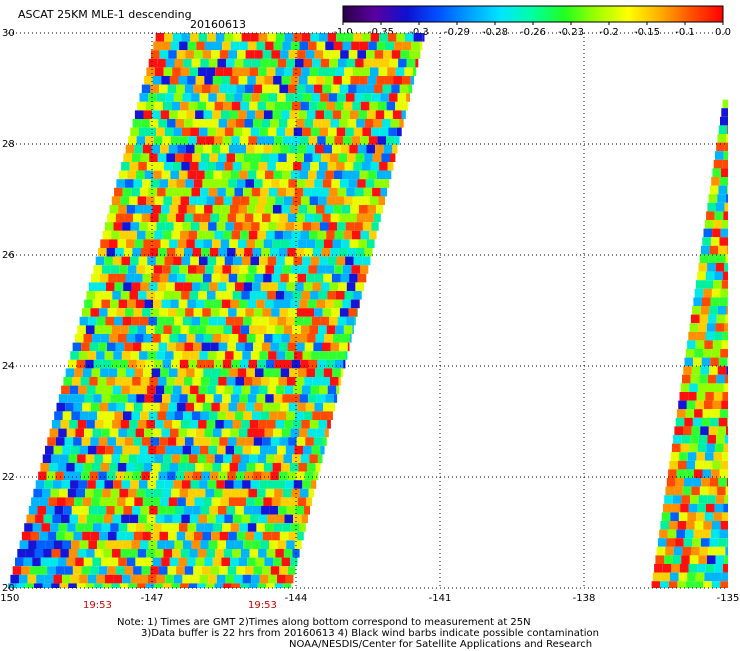 The width and height of the screenshot is (740, 651). I want to click on map-date: 20160613, so click(218, 24).